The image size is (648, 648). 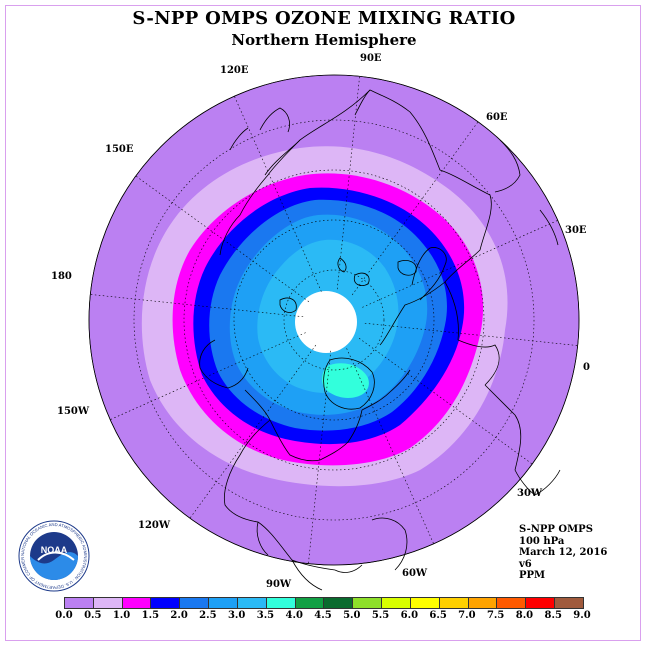 I want to click on lon-label-0: 0, so click(x=586, y=367).